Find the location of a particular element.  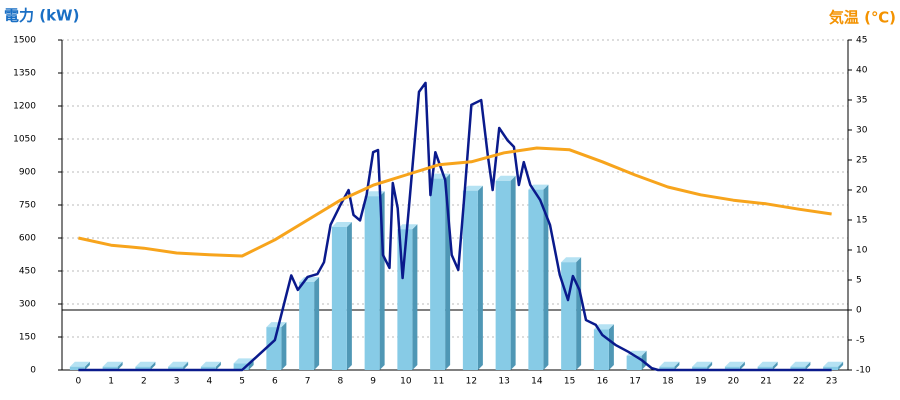

y-axis-title: 電力 (kW) is located at coordinates (41, 16).